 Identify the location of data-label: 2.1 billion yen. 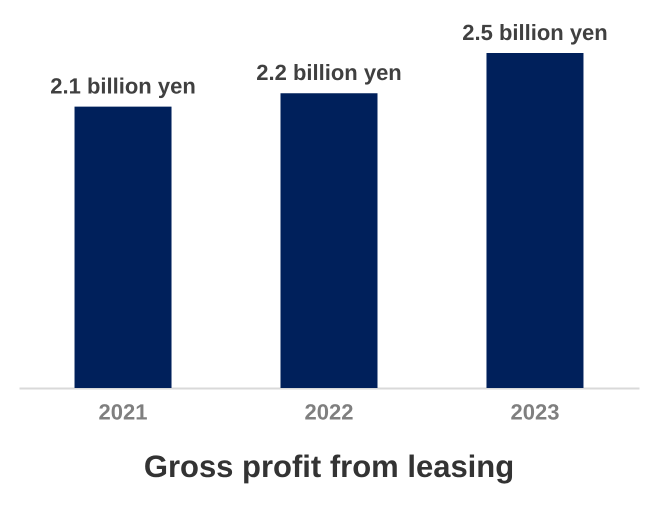
(123, 86).